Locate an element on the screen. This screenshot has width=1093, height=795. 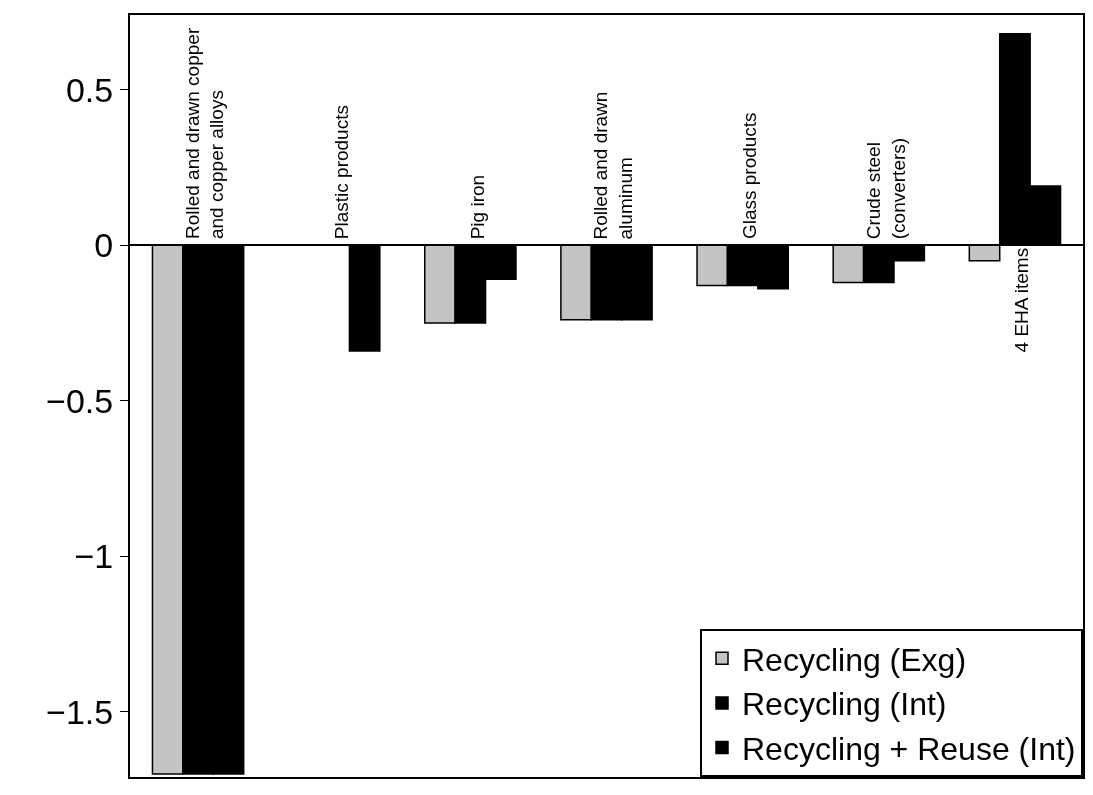
y-tick-label: 0 is located at coordinates (104, 245).